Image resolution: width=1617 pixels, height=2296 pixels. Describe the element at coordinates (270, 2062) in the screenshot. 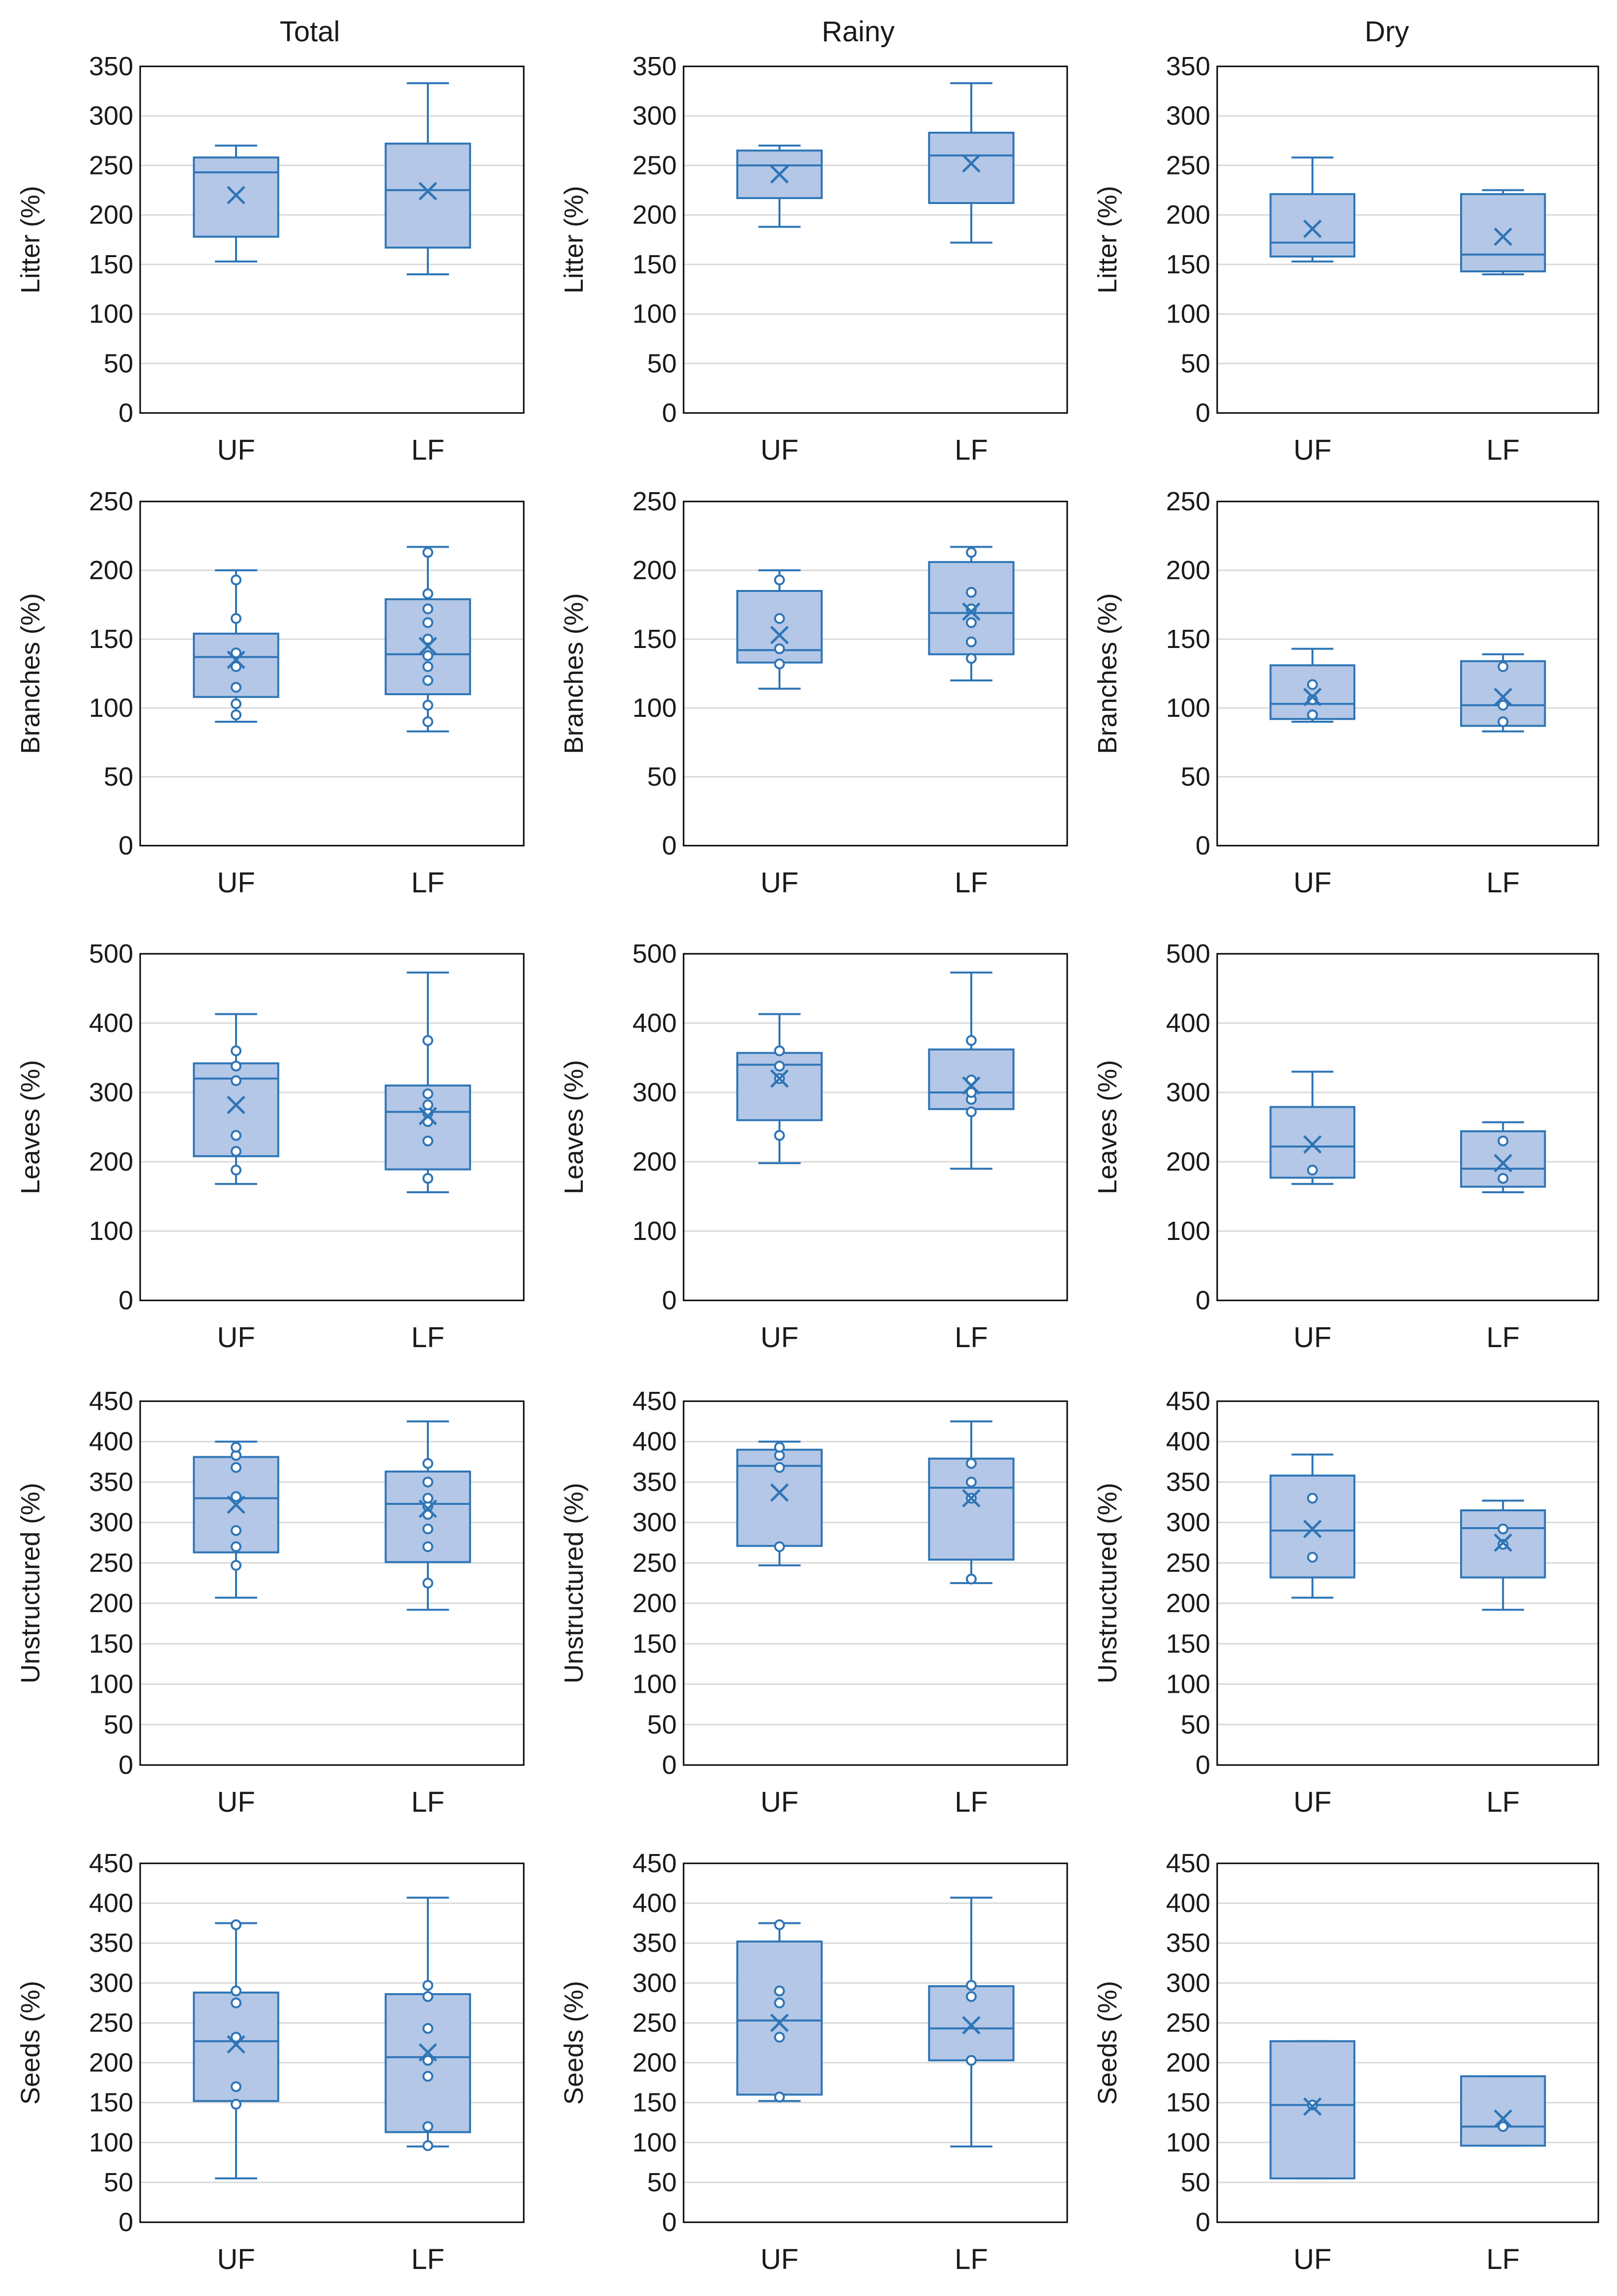

I see `panel-seeds-total: 0 50 100 150 200 250 300 350 400 450 Seeds (%) UF LF` at that location.